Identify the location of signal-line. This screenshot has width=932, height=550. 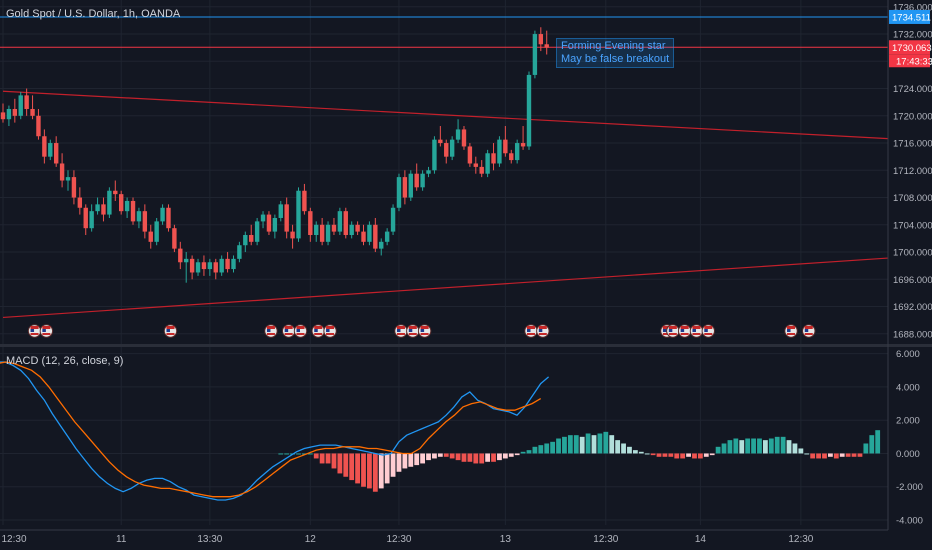
(271, 429).